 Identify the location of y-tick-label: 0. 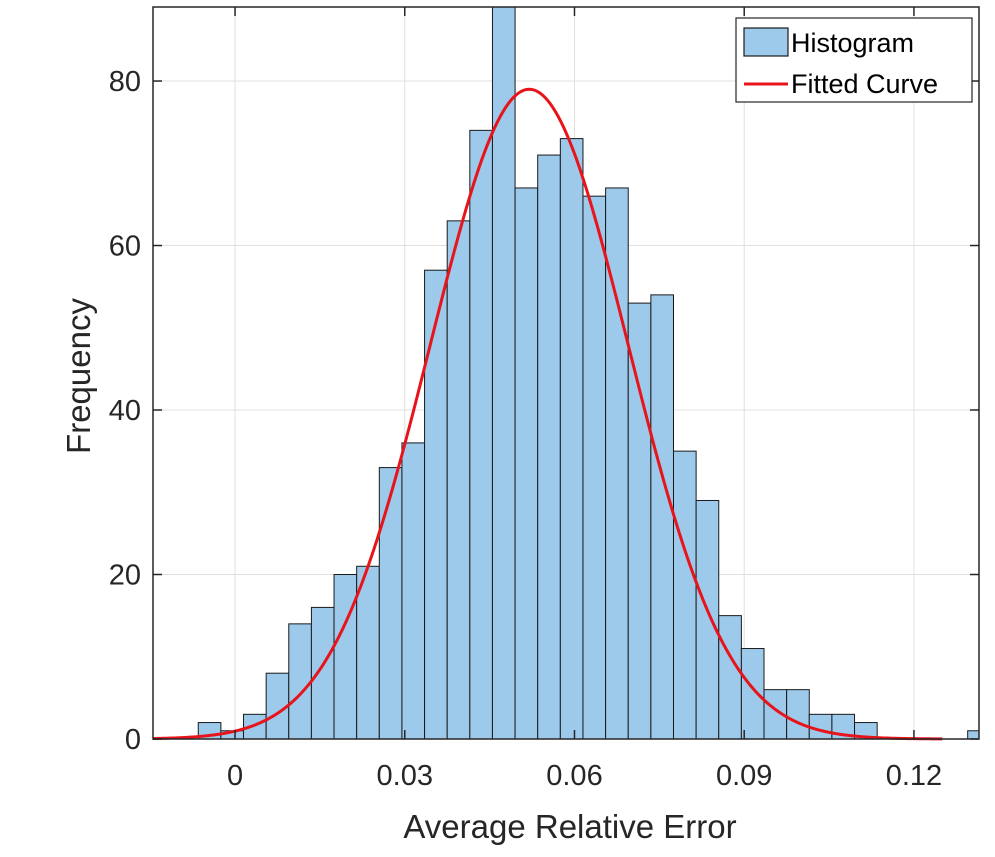
(133, 740).